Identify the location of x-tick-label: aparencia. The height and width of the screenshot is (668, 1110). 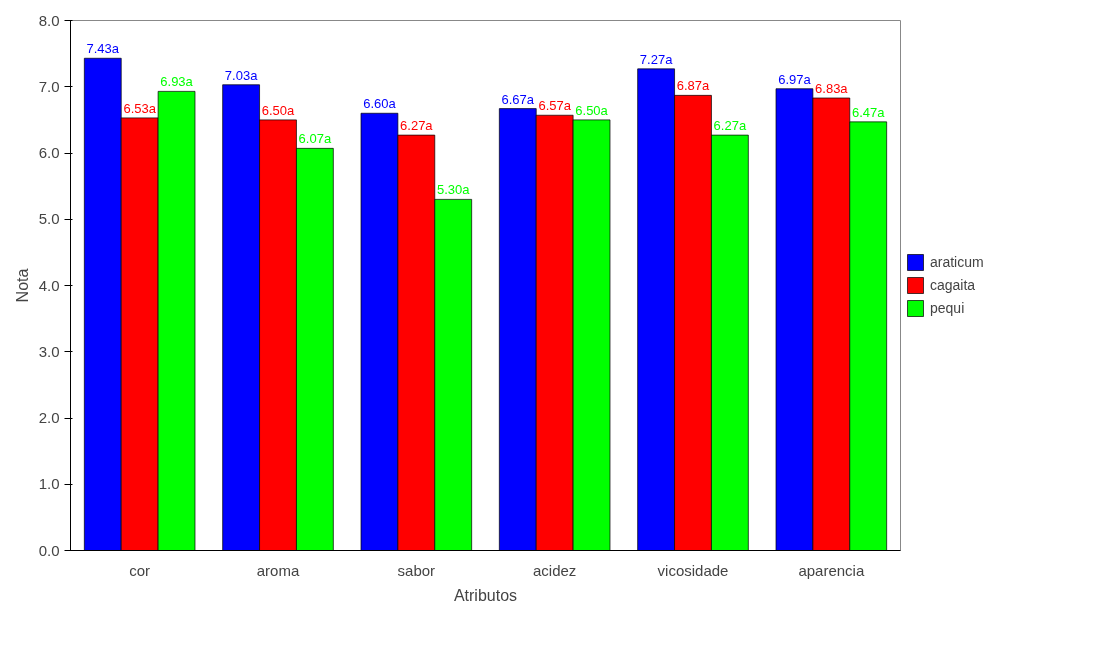
(831, 570).